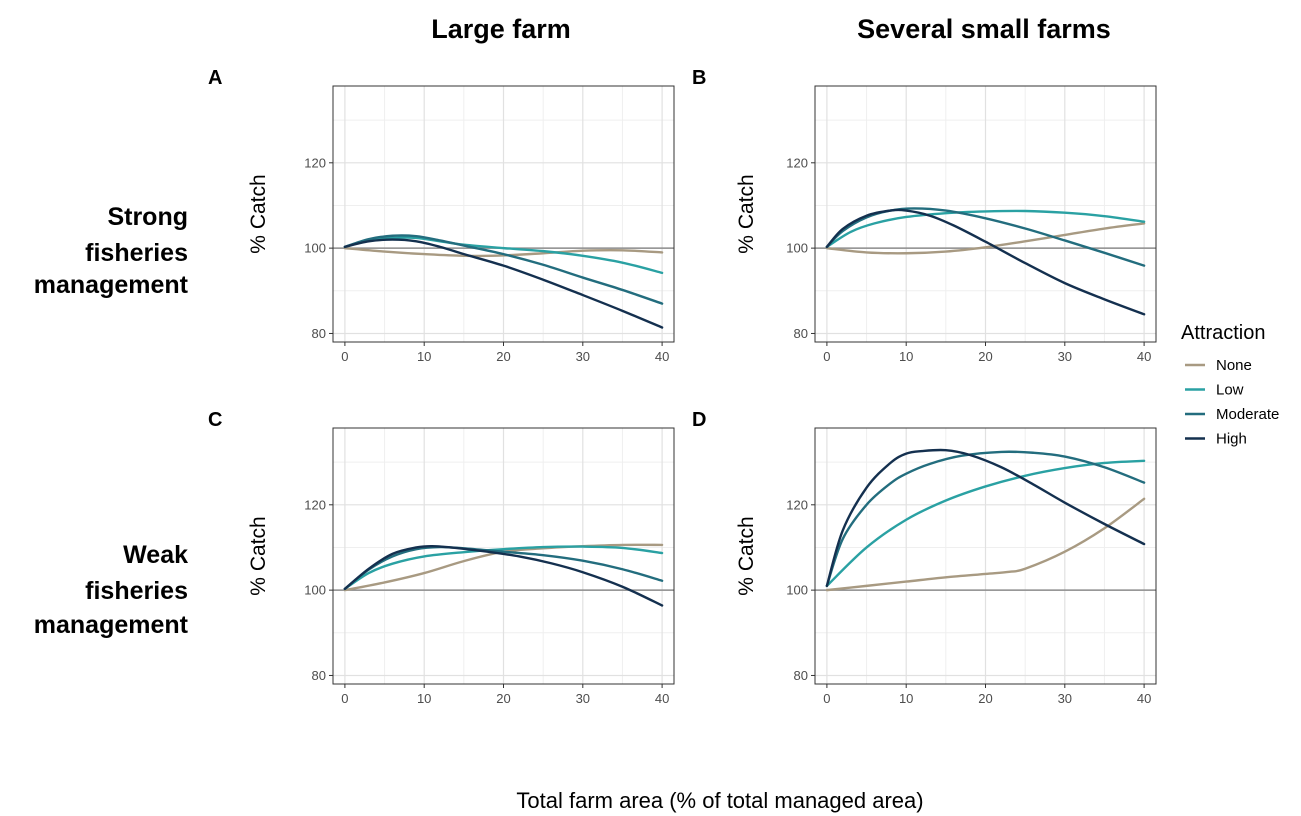 This screenshot has width=1301, height=816. I want to click on column-title-small-farms: Several small farms, so click(984, 29).